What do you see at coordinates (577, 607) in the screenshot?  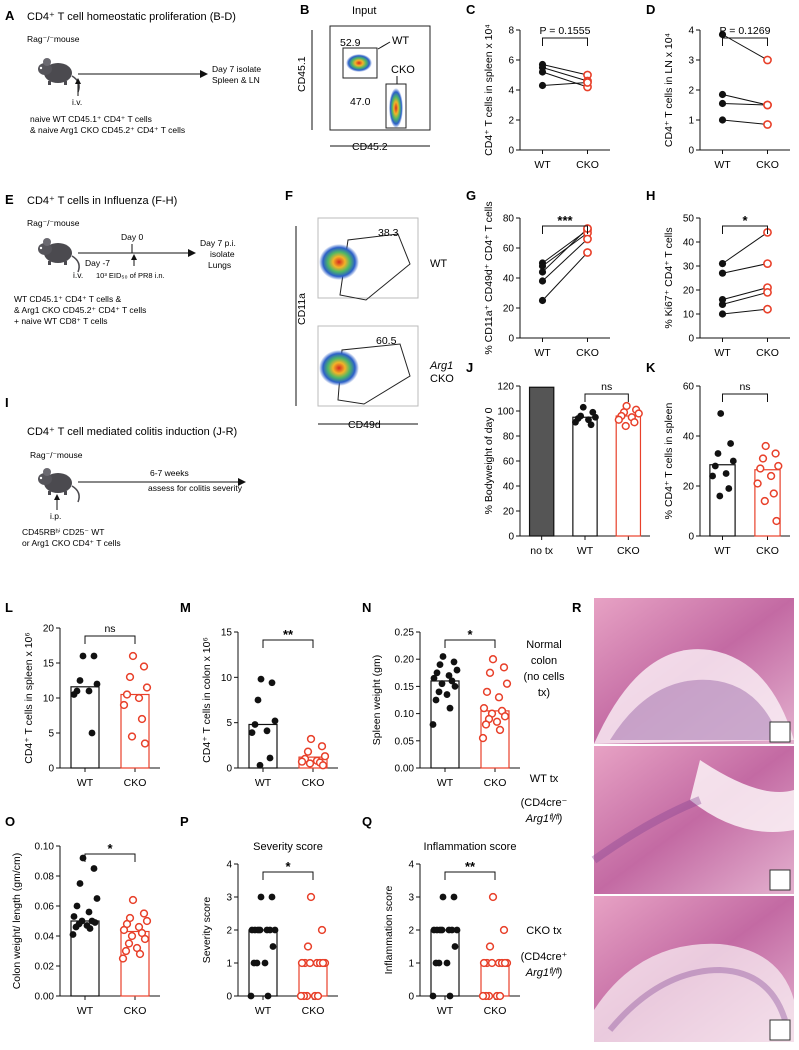 I see `panel-label-R: R` at bounding box center [577, 607].